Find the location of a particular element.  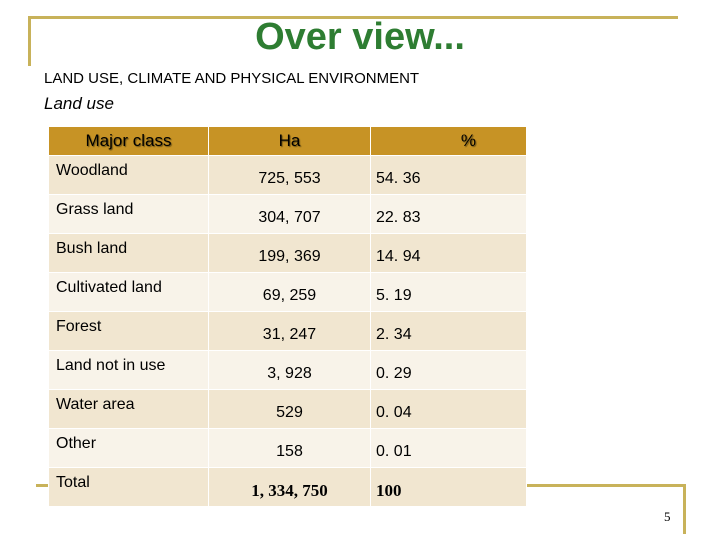

cell-major-class: Bush land is located at coordinates (128, 253).